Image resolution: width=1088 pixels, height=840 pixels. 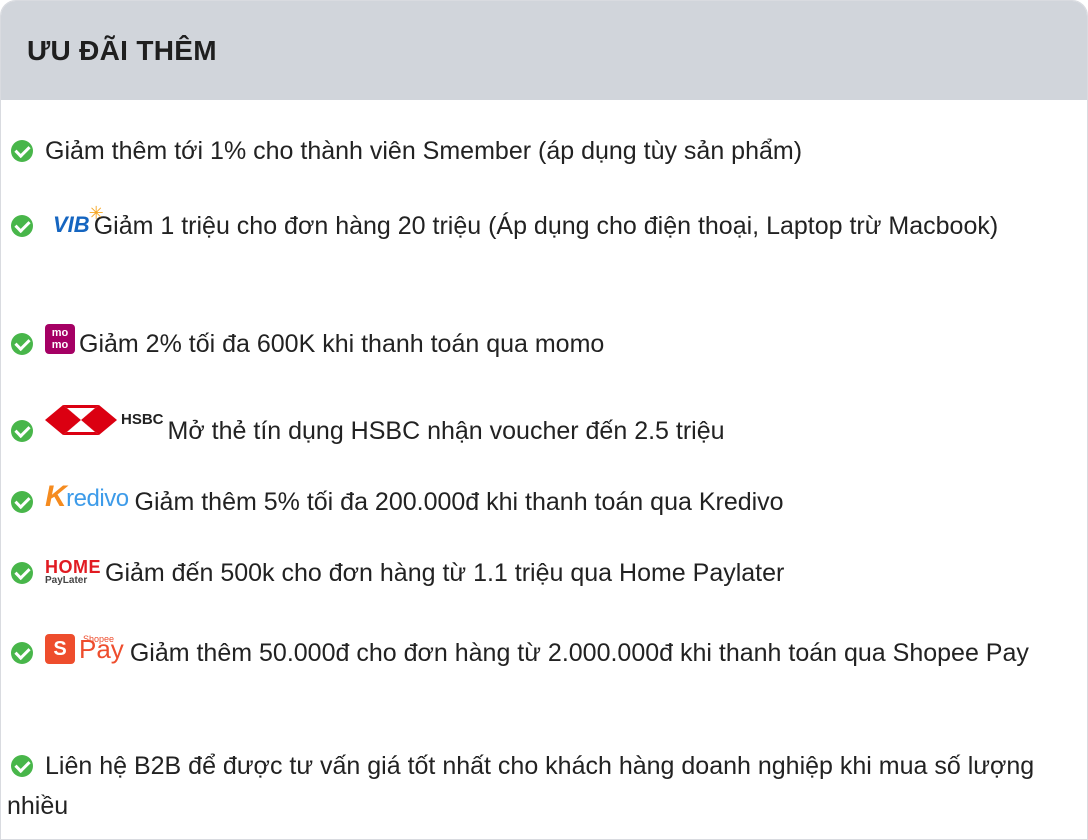 What do you see at coordinates (122, 50) in the screenshot?
I see `panel-title: ƯU ĐÃI THÊM` at bounding box center [122, 50].